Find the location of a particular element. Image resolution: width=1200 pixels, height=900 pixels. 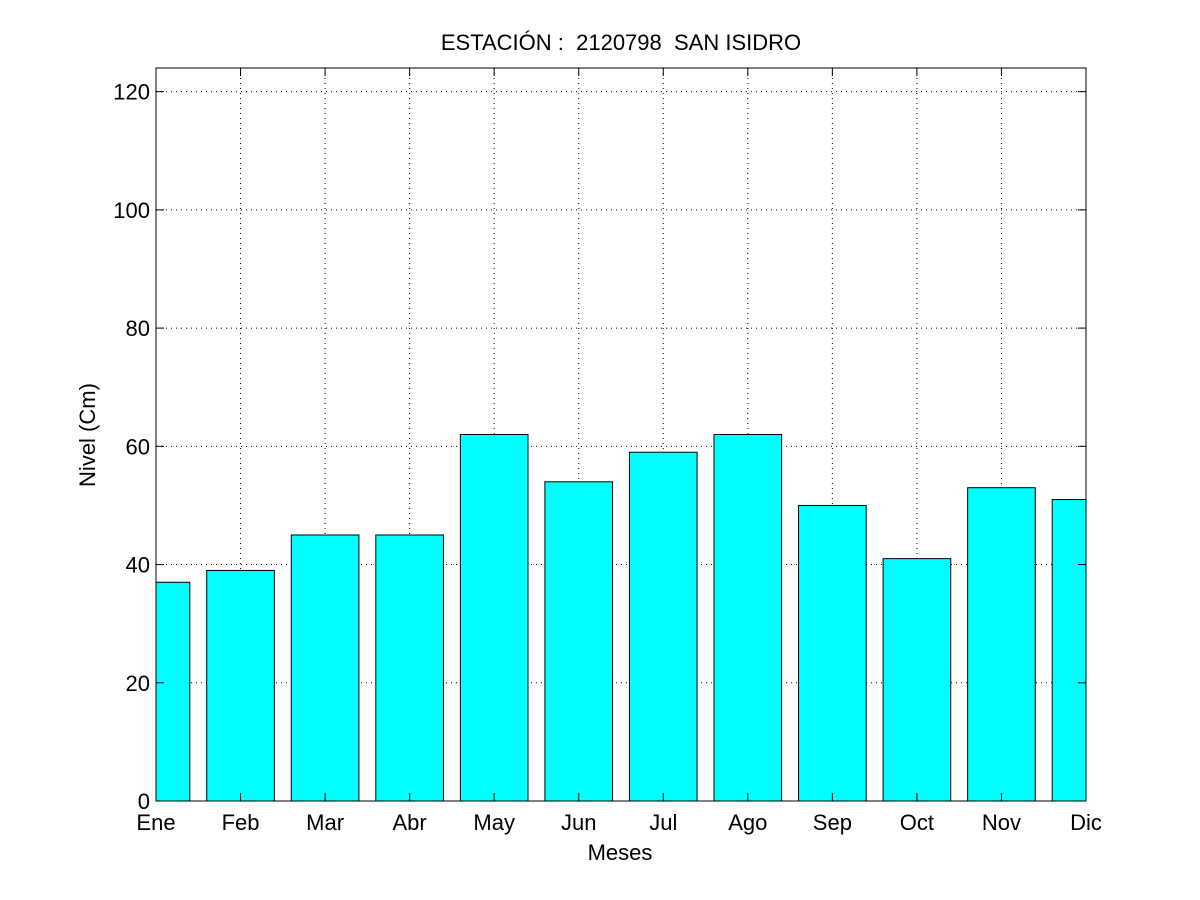

y-tick-label: 60 is located at coordinates (138, 446).